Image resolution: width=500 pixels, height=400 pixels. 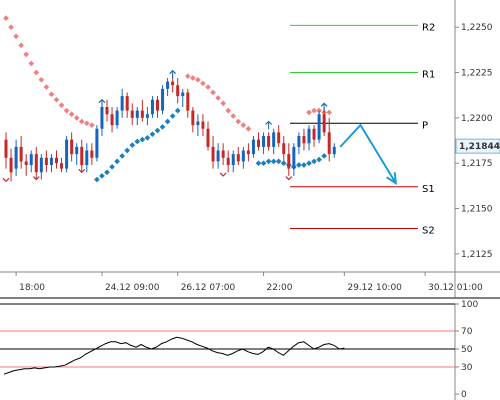 I want to click on time-tick-label: 29.12 10:00, so click(x=374, y=288).